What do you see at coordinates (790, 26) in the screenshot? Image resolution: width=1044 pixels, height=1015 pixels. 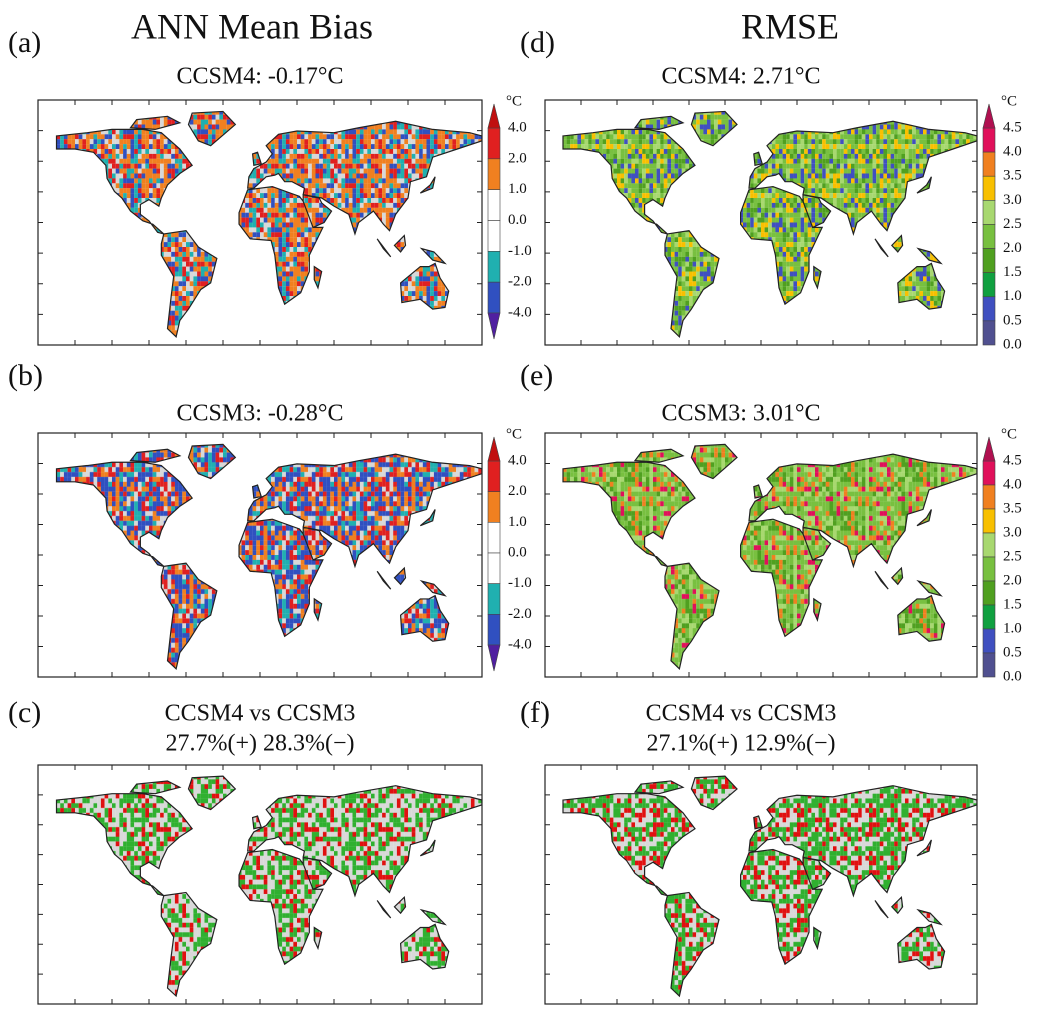 I see `column-title: RMSE` at bounding box center [790, 26].